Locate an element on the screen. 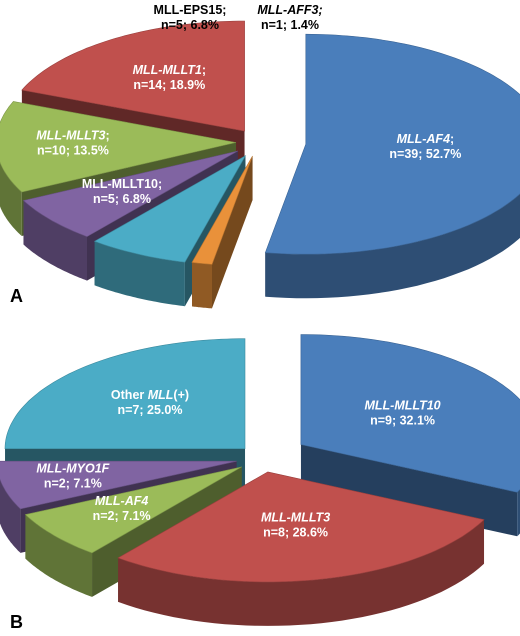 Image resolution: width=520 pixels, height=636 pixels. slice-mll-eps15 is located at coordinates (170, 209).